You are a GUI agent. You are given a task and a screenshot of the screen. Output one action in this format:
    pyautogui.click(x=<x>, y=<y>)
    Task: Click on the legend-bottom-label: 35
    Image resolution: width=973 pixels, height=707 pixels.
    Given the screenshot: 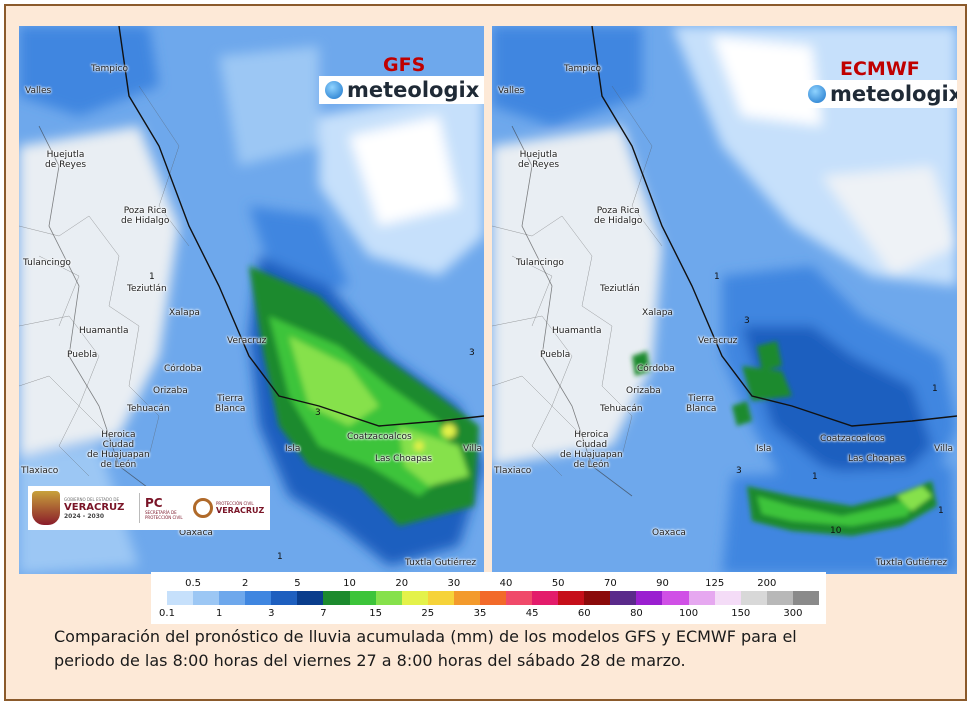 What is the action you would take?
    pyautogui.click(x=480, y=613)
    